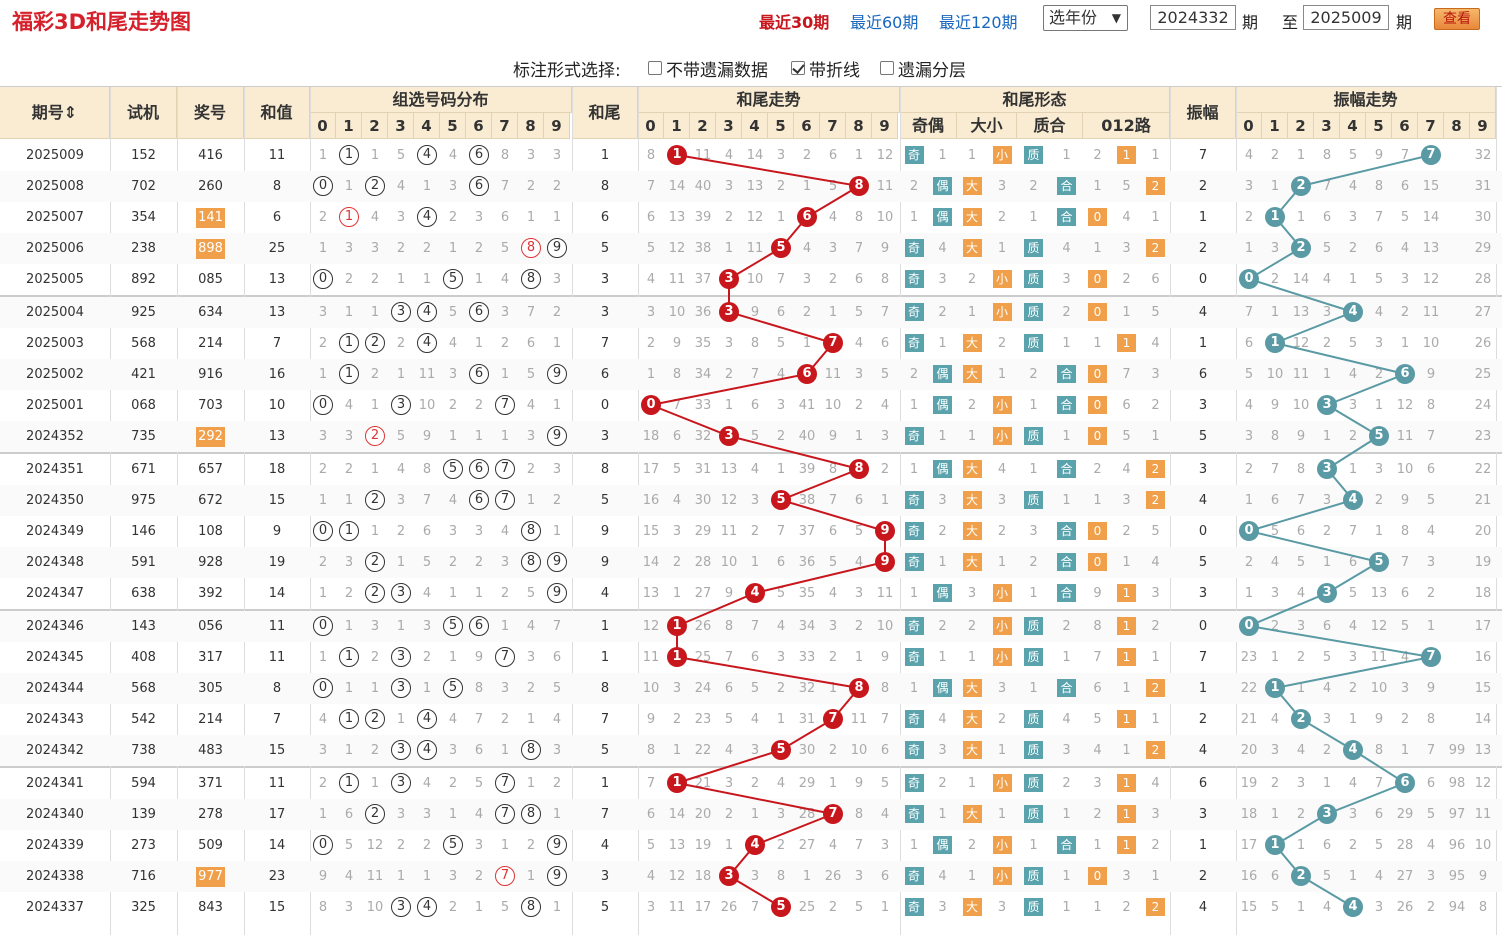  What do you see at coordinates (605, 374) in the screenshot?
I see `tail-cell: 6` at bounding box center [605, 374].